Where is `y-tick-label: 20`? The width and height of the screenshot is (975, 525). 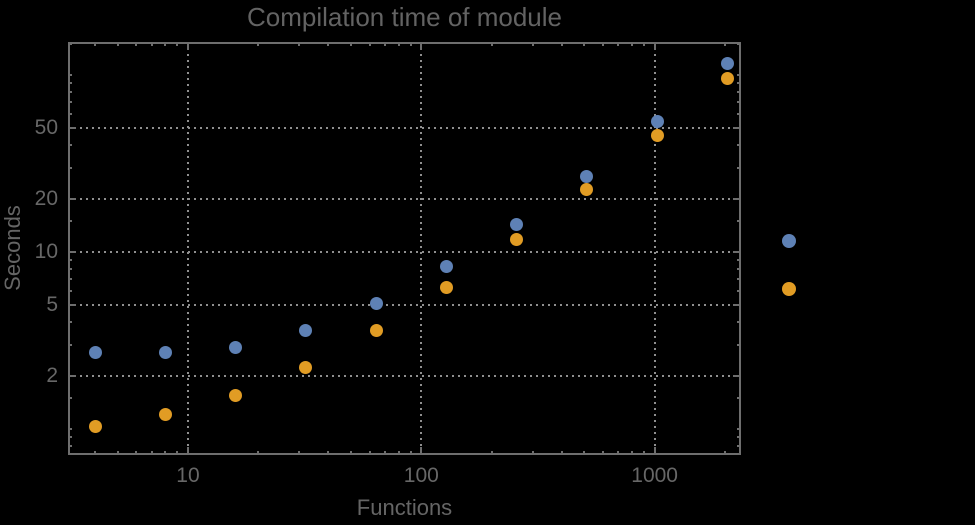
y-tick-label: 20 is located at coordinates (46, 198).